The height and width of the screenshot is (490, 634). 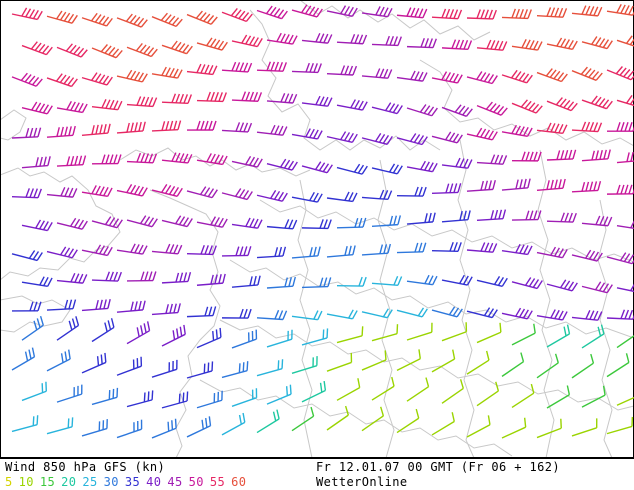 What do you see at coordinates (132, 482) in the screenshot?
I see `scale-value-35: 35` at bounding box center [132, 482].